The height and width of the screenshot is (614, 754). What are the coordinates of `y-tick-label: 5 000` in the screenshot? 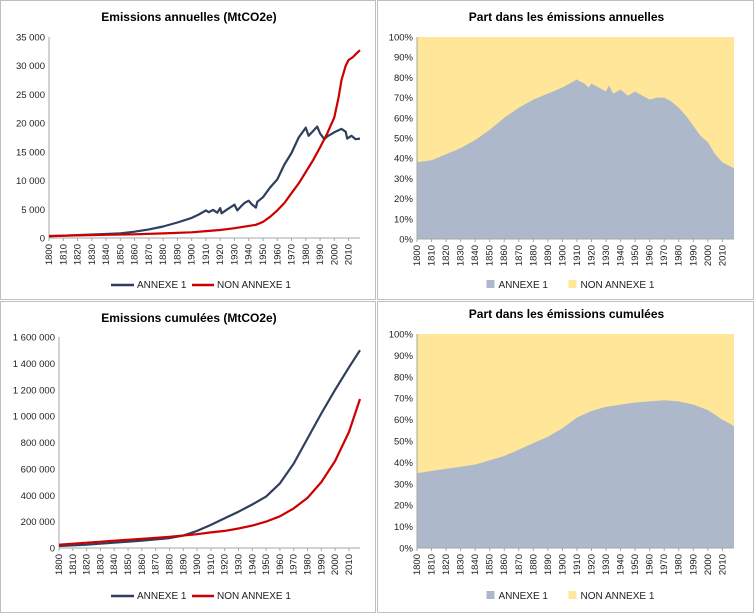 It's located at (33, 210).